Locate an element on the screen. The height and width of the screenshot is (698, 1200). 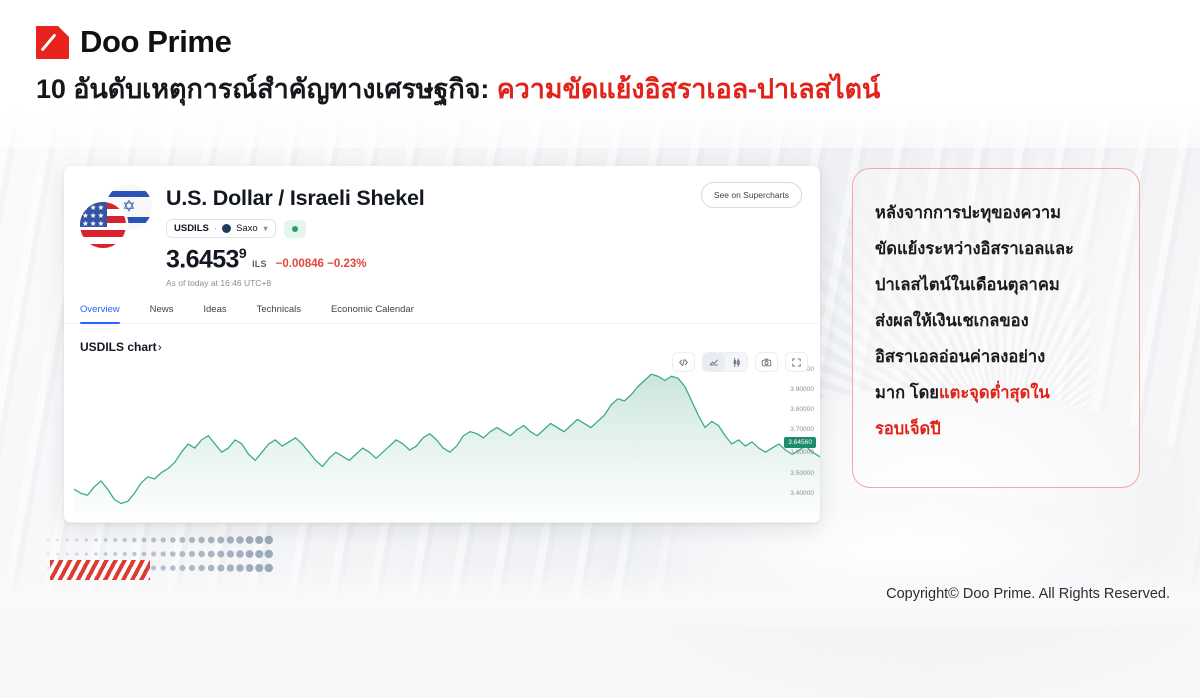
price-change-percent: −0.23% is located at coordinates (347, 264).